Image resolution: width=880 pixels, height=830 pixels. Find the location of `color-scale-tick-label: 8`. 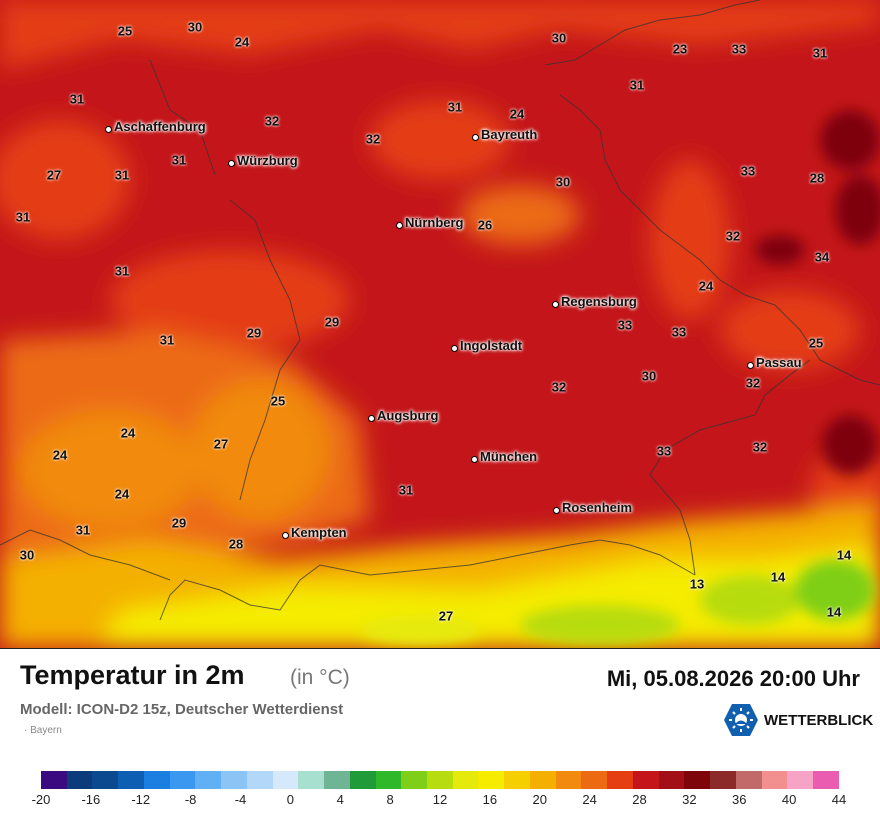

color-scale-tick-label: 8 is located at coordinates (390, 799).